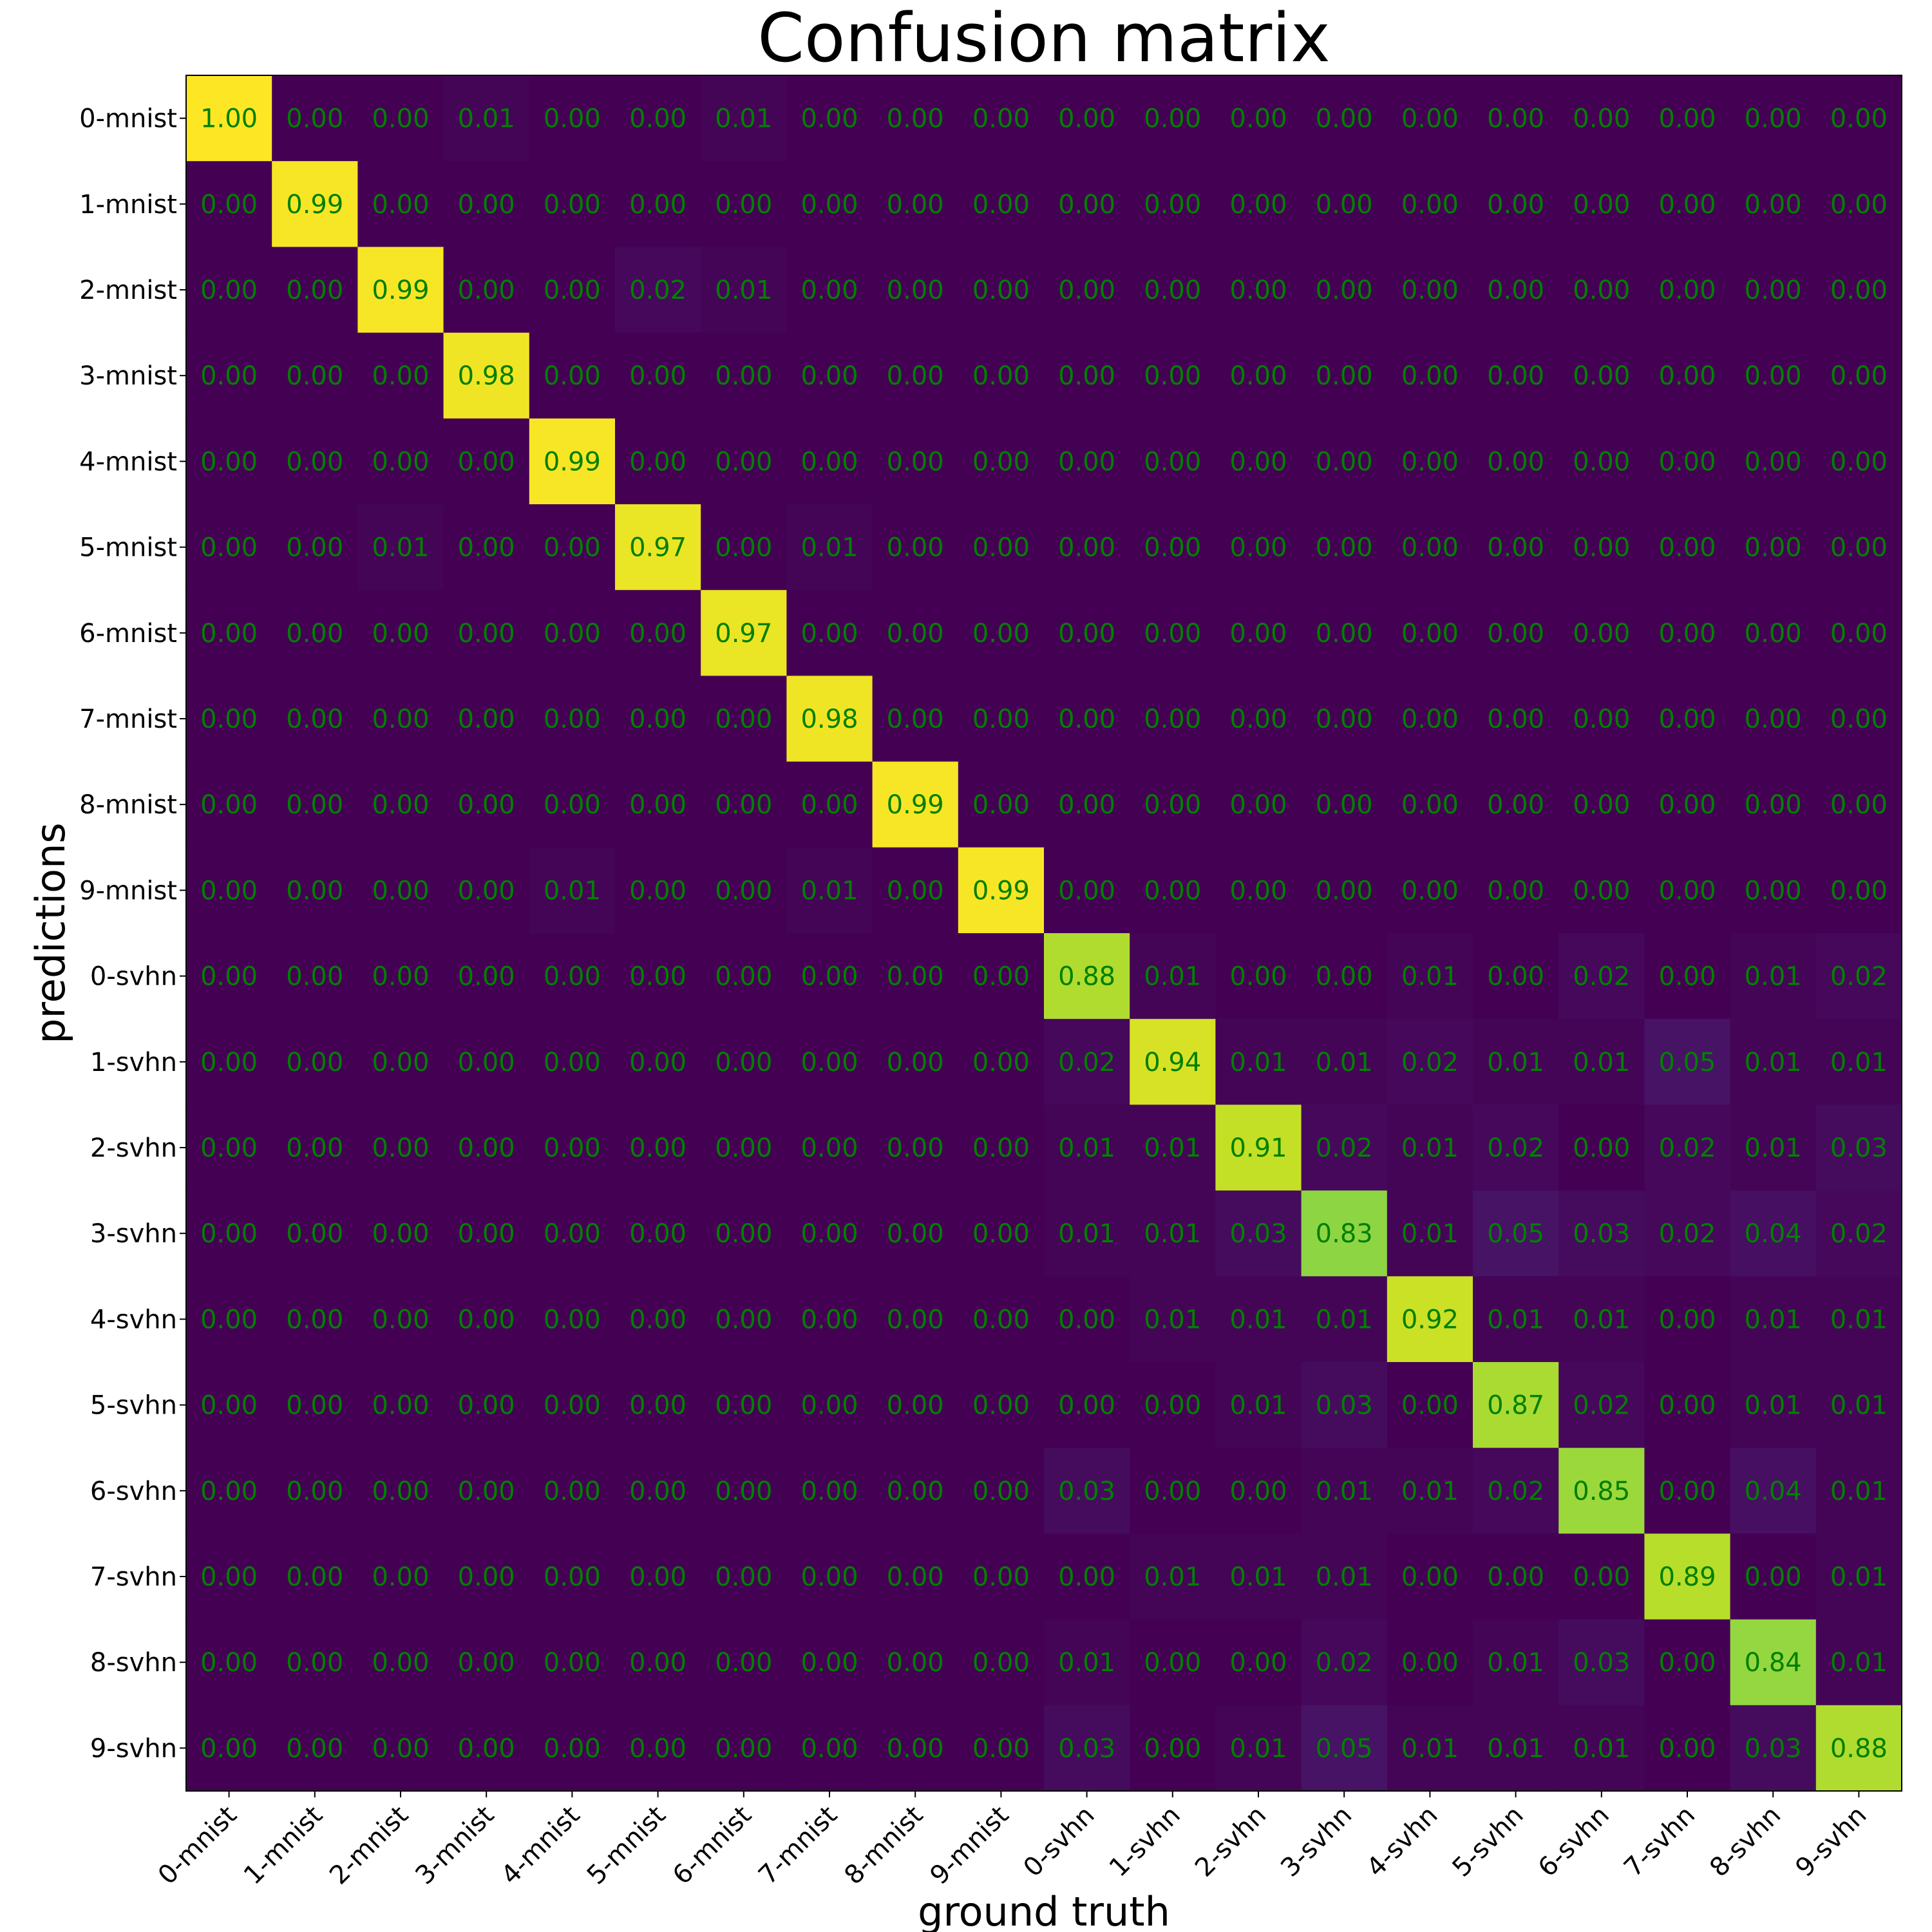 This screenshot has width=1932, height=1932. Describe the element at coordinates (1258, 1576) in the screenshot. I see `heatmap-cell-7-svhn-2-svhn` at that location.